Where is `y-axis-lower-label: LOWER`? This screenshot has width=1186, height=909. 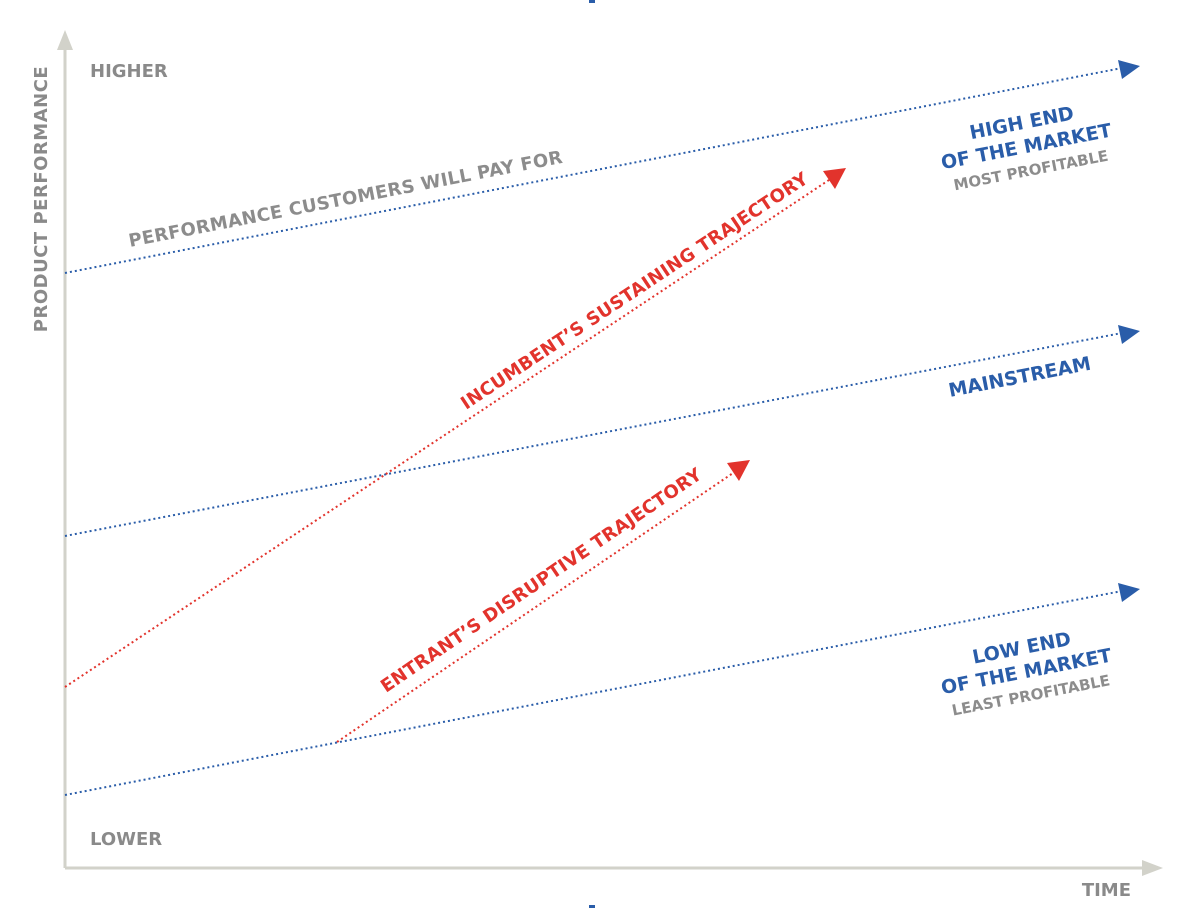 y-axis-lower-label: LOWER is located at coordinates (126, 839).